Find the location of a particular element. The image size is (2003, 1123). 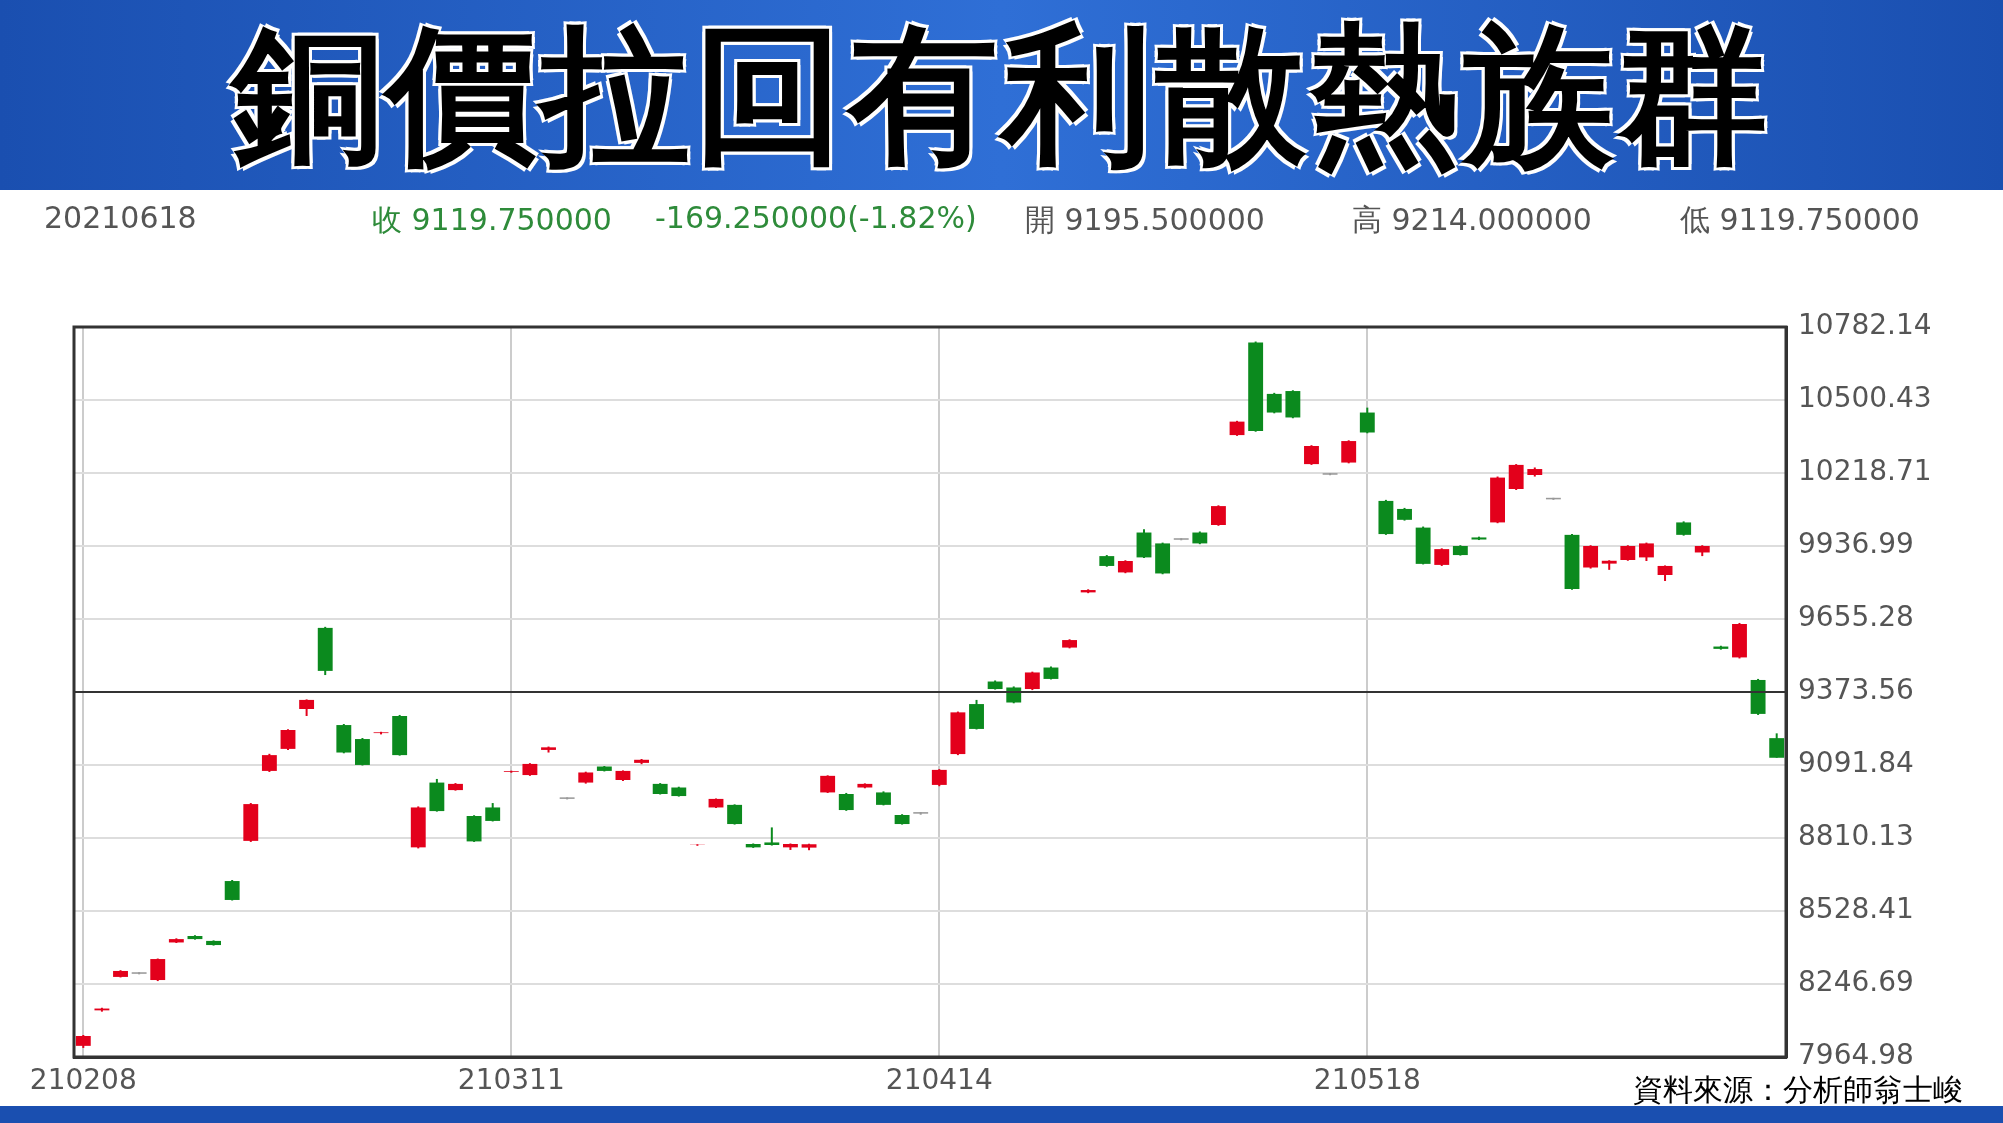

x-tick-label: 210414 is located at coordinates (939, 1080).